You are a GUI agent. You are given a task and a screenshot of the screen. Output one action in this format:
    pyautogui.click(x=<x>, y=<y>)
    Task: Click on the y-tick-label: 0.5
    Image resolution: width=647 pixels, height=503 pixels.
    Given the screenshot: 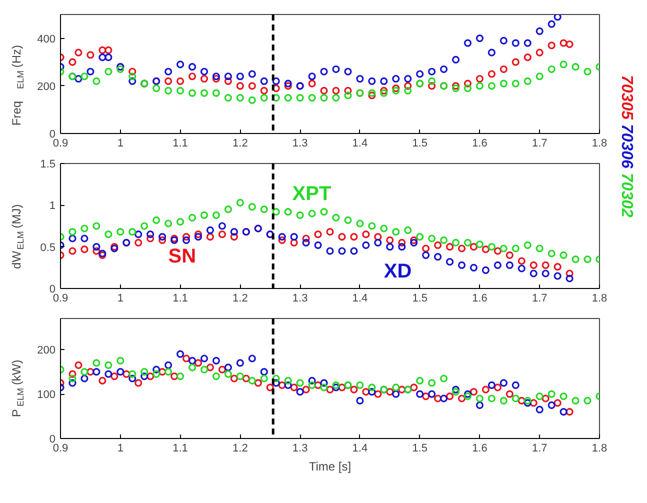 What is the action you would take?
    pyautogui.click(x=48, y=248)
    